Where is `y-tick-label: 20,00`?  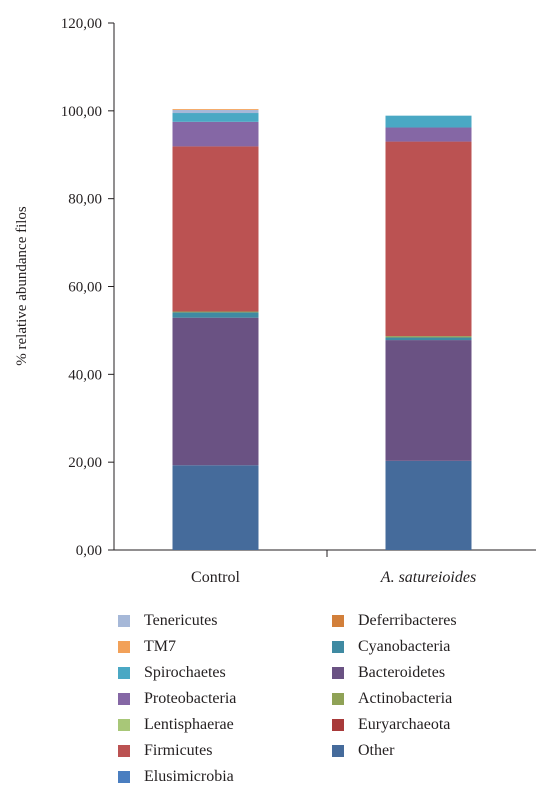 y-tick-label: 20,00 is located at coordinates (85, 463).